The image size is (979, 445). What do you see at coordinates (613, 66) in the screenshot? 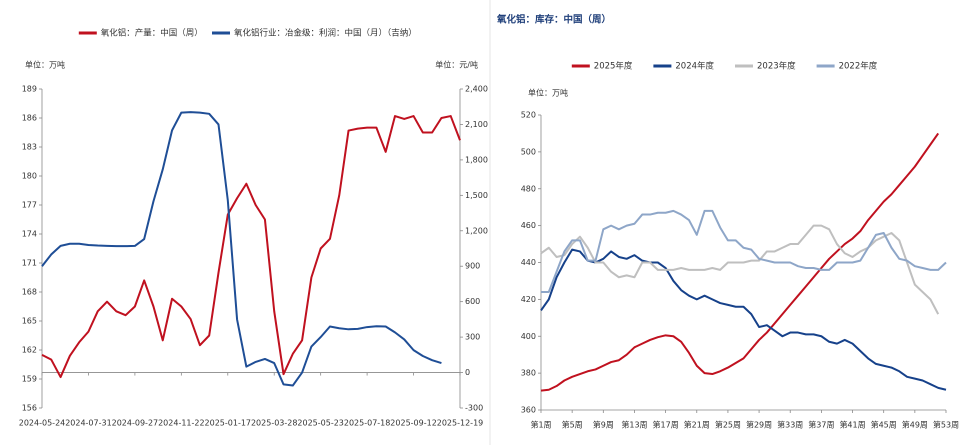
I see `legend-label: 2025年度` at bounding box center [613, 66].